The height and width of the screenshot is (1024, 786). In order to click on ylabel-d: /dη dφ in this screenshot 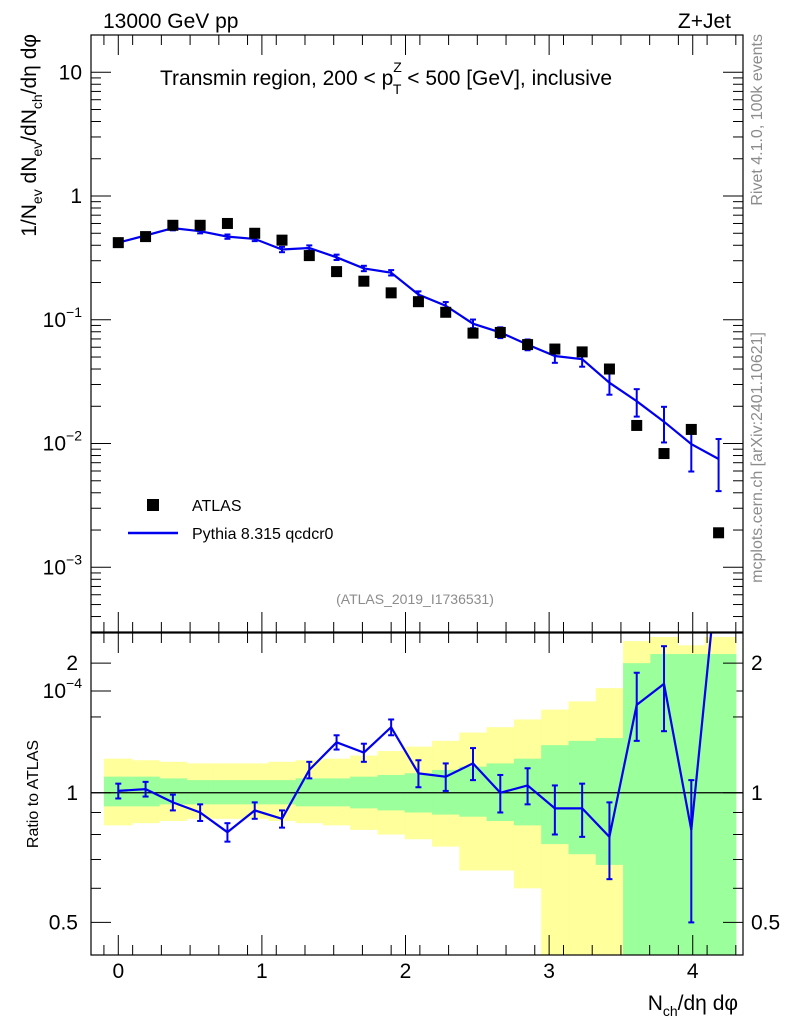, I will do `click(29, 64)`.